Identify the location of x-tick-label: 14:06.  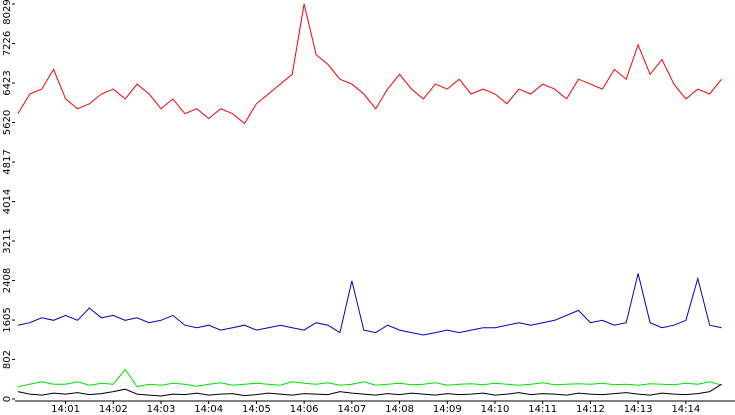
(304, 409).